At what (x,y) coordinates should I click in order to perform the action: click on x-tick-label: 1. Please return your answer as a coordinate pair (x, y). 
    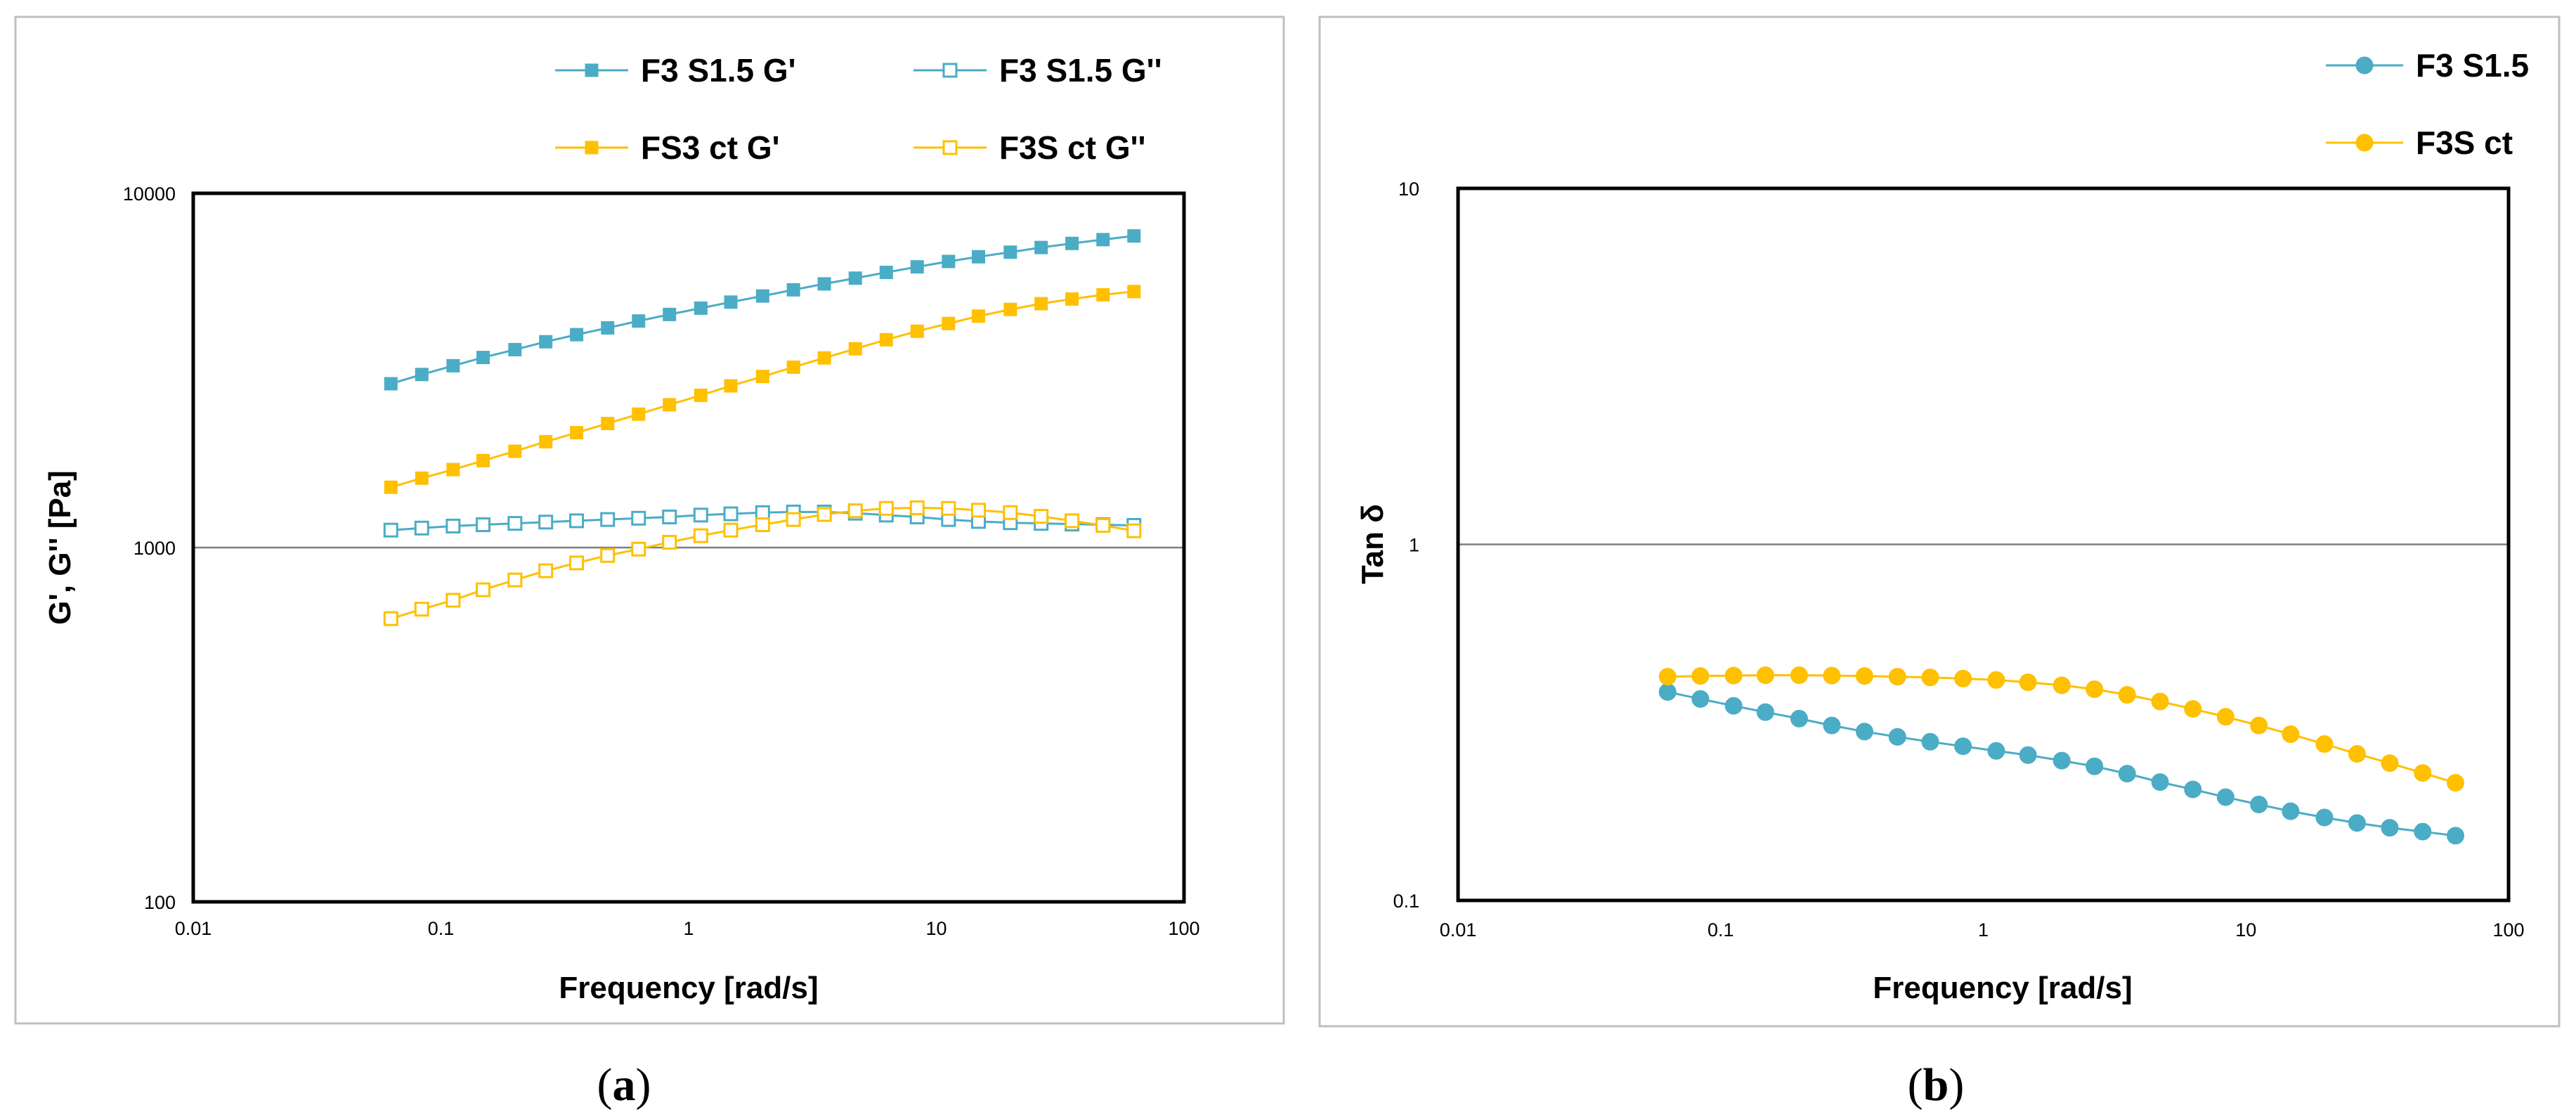
    Looking at the image, I should click on (1983, 929).